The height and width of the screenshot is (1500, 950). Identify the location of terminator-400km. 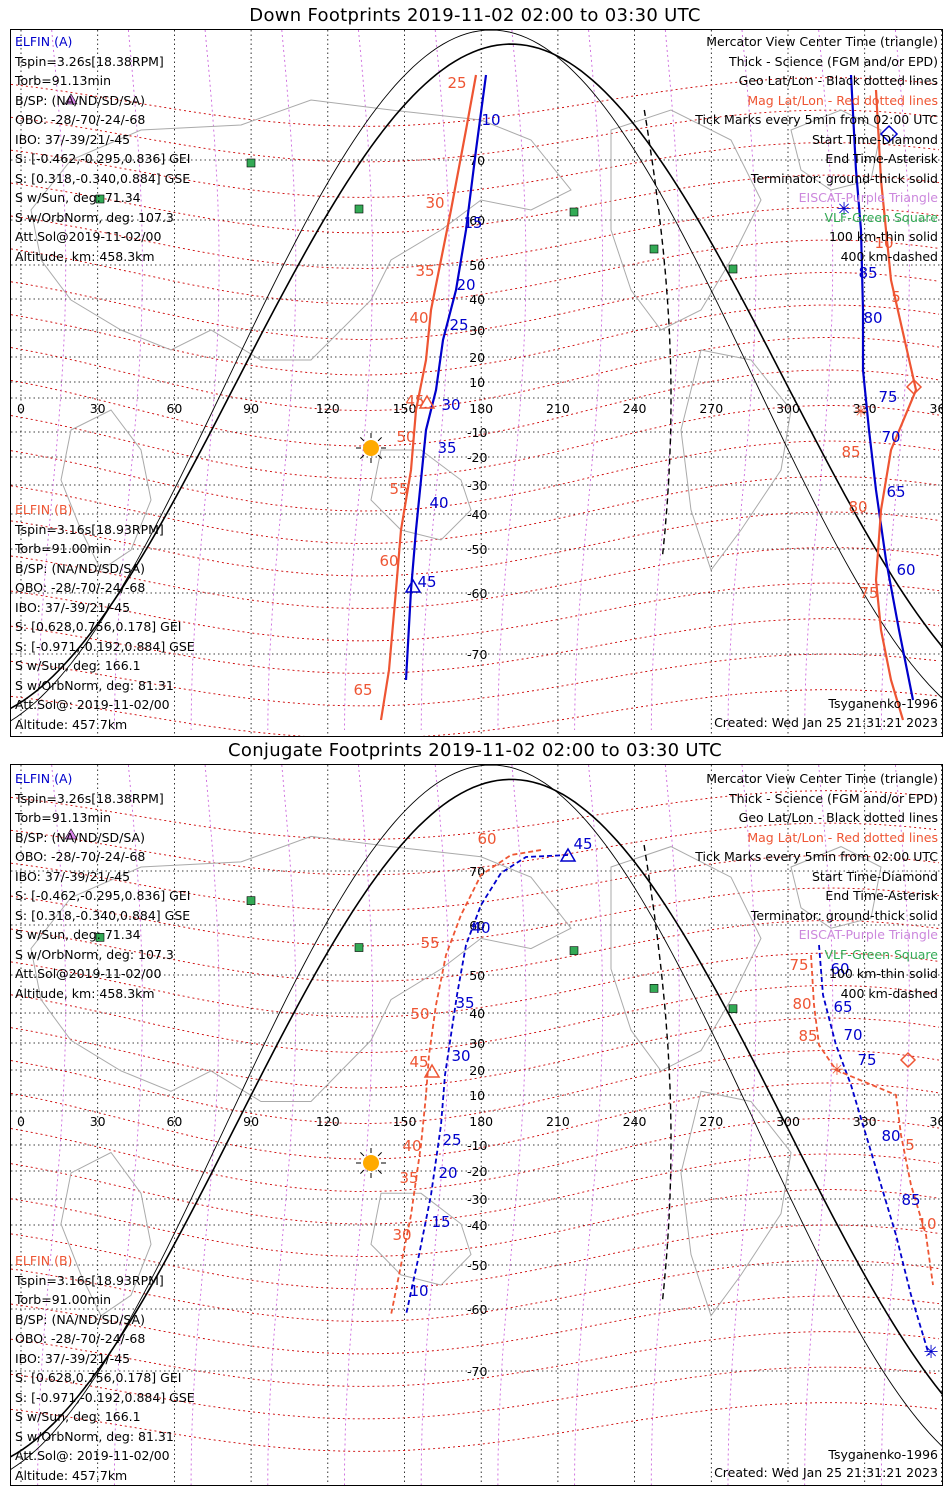
(657, 334).